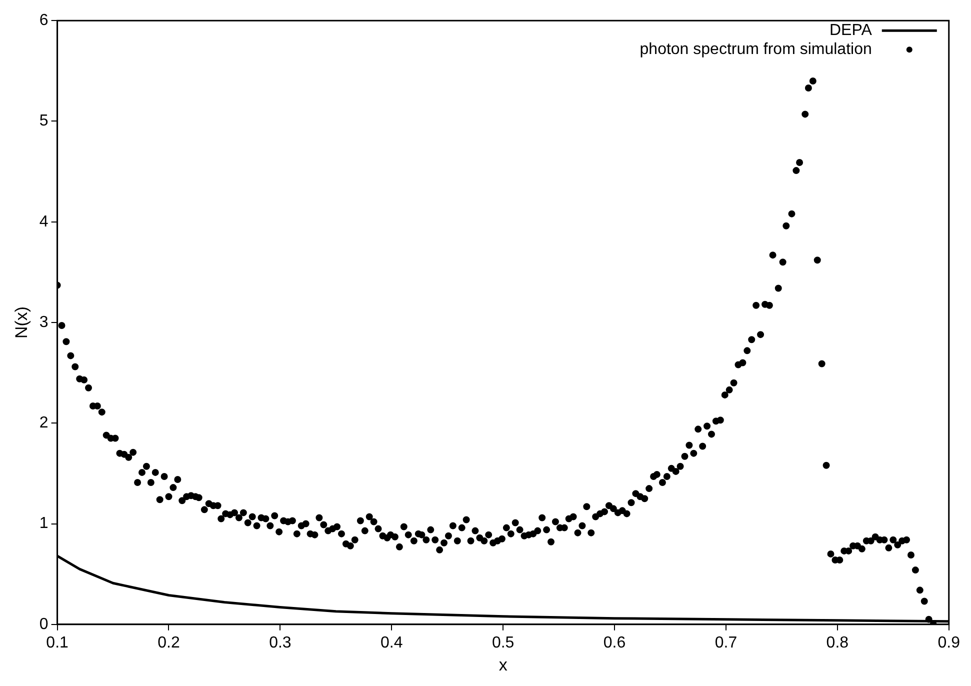 The height and width of the screenshot is (686, 971). Describe the element at coordinates (169, 643) in the screenshot. I see `x-tick-label: 0.2` at that location.